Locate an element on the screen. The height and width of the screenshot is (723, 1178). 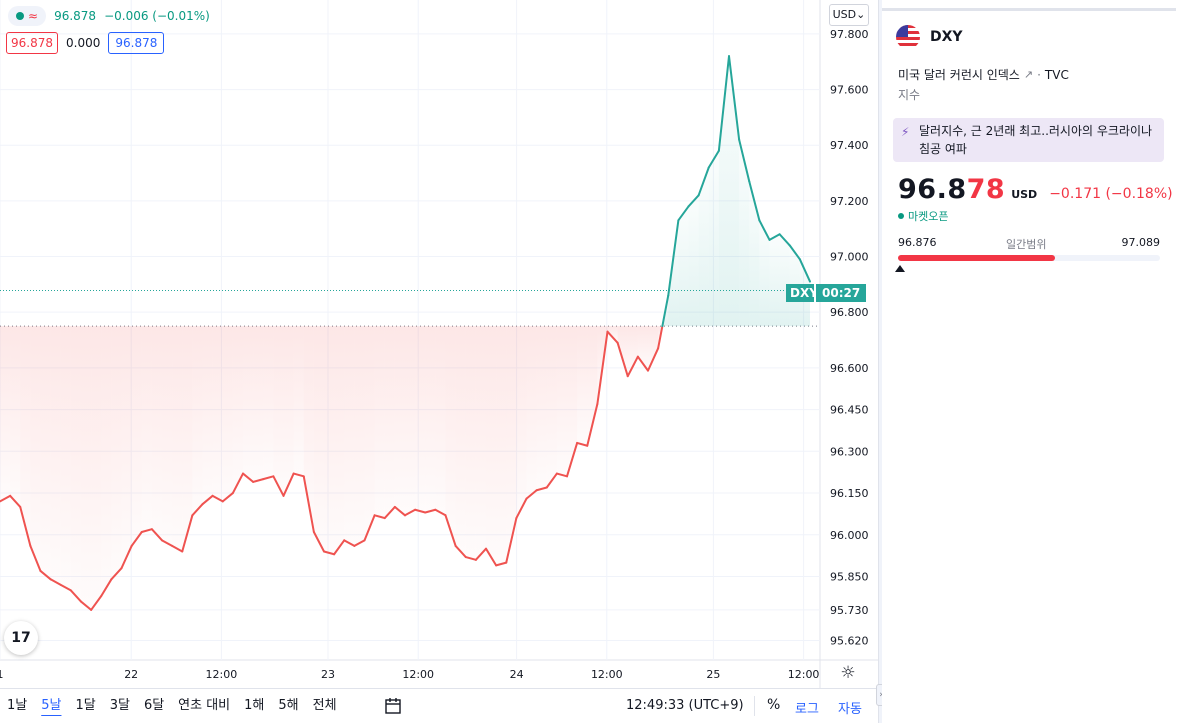
clock-time: 12:49:33 (UTC+9) is located at coordinates (685, 705).